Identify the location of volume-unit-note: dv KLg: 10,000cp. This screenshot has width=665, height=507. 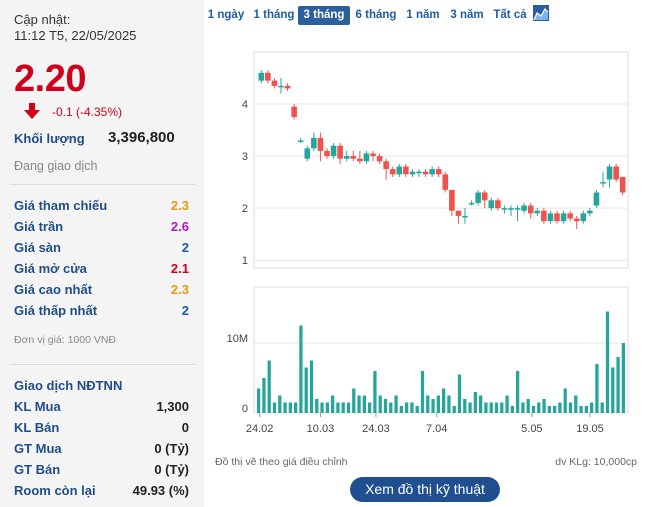
(596, 462).